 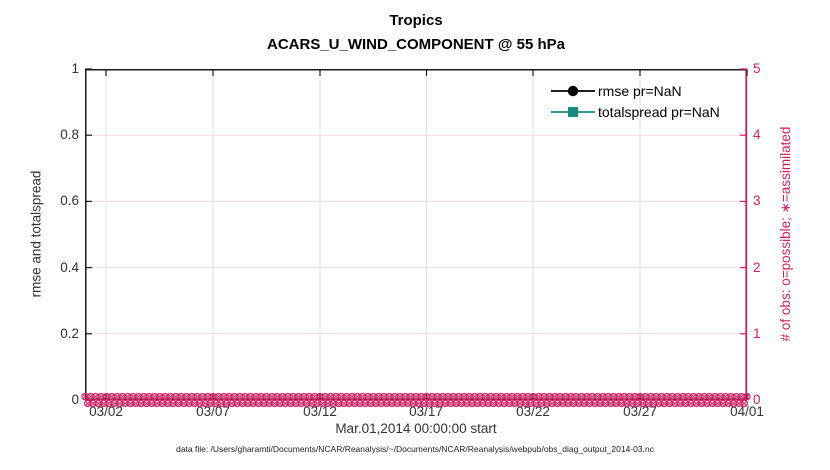 I want to click on x-axis-label: Mar.01,2014 00:00:00 start, so click(x=416, y=428).